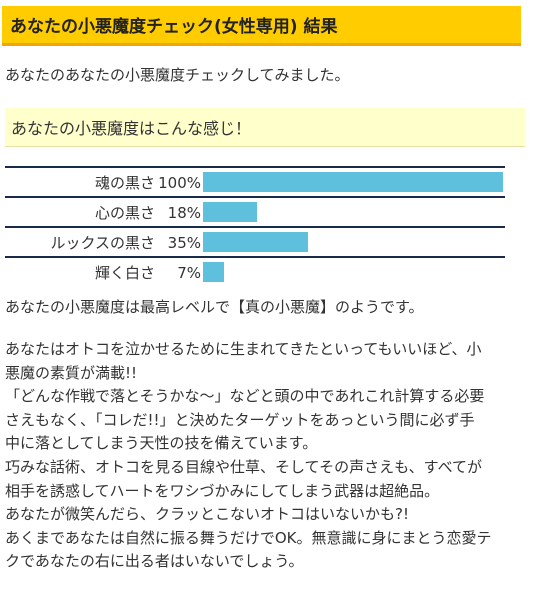 Image resolution: width=540 pixels, height=604 pixels. I want to click on description-line: 巧みな話術、オトコを見る目線や仕草、そしてその声さえも、すべてが, so click(244, 466).